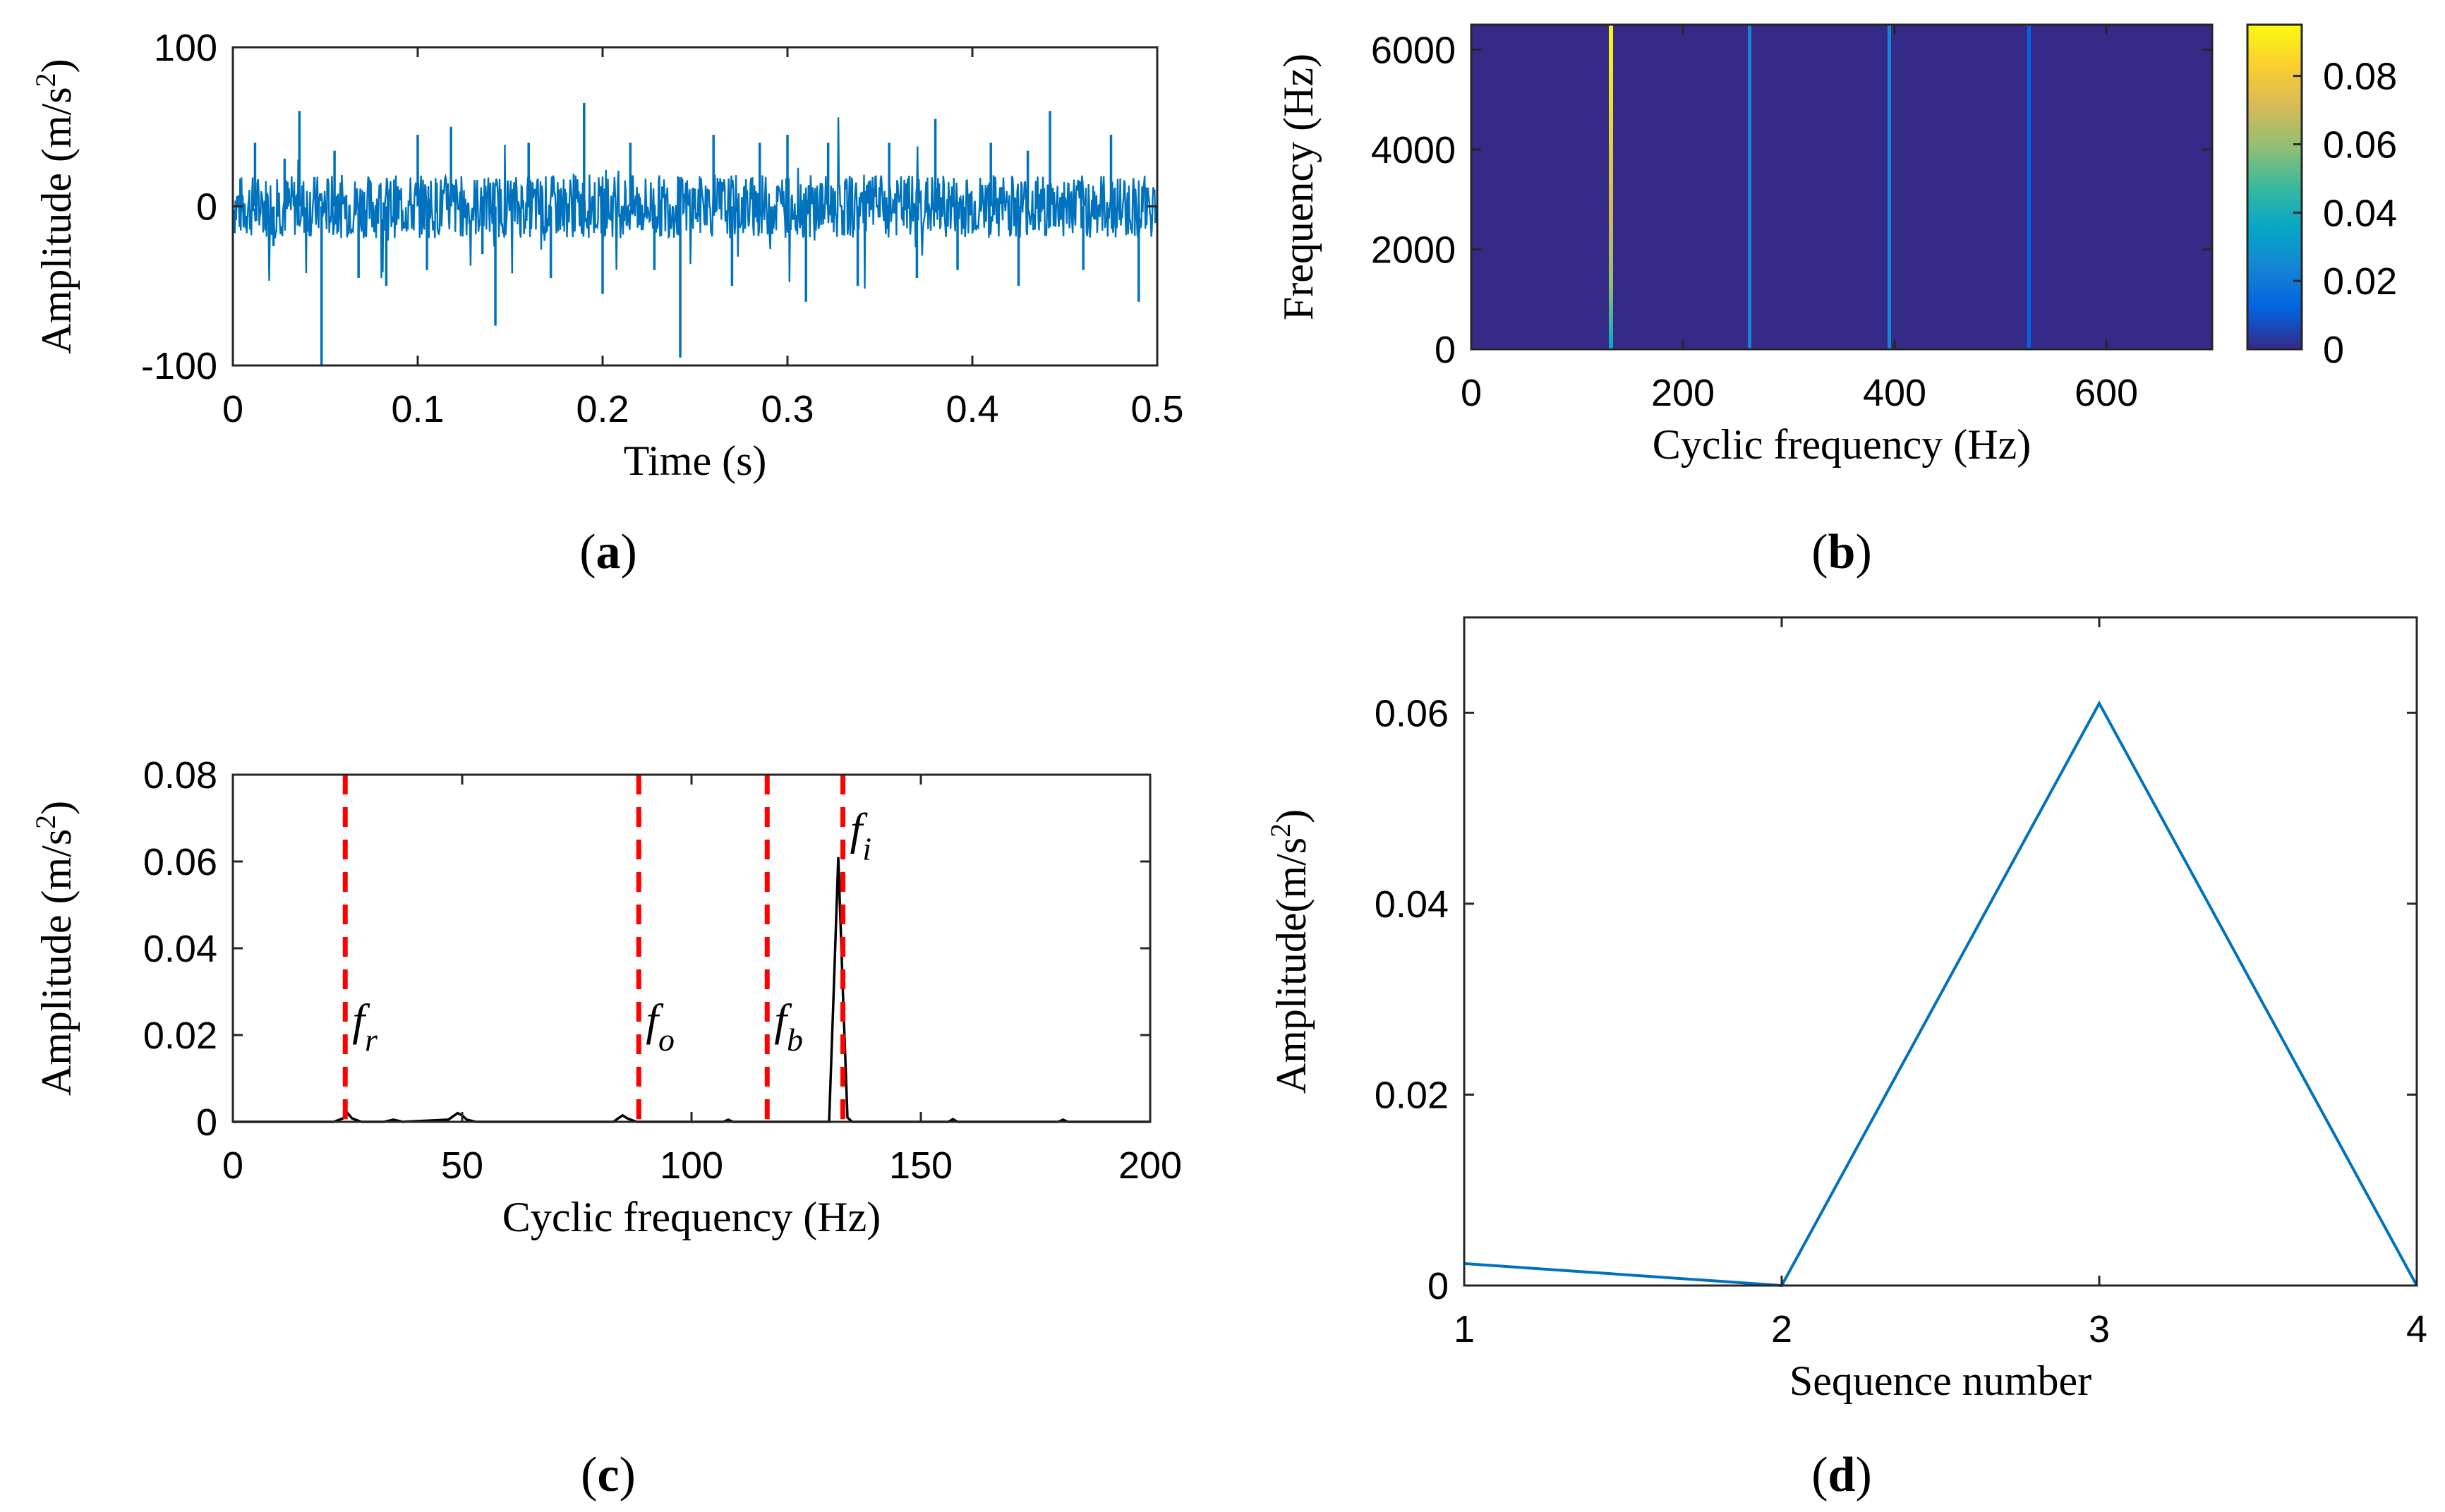 The width and height of the screenshot is (2445, 1512). What do you see at coordinates (589, 1475) in the screenshot?
I see `c-caption-open: (` at bounding box center [589, 1475].